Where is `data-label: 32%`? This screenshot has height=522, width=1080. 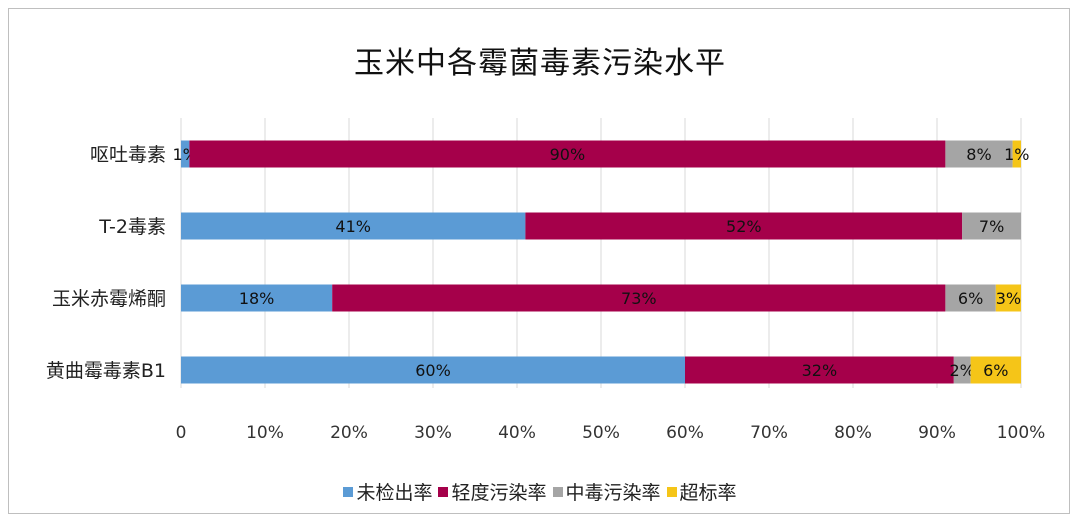
data-label: 32% is located at coordinates (820, 370).